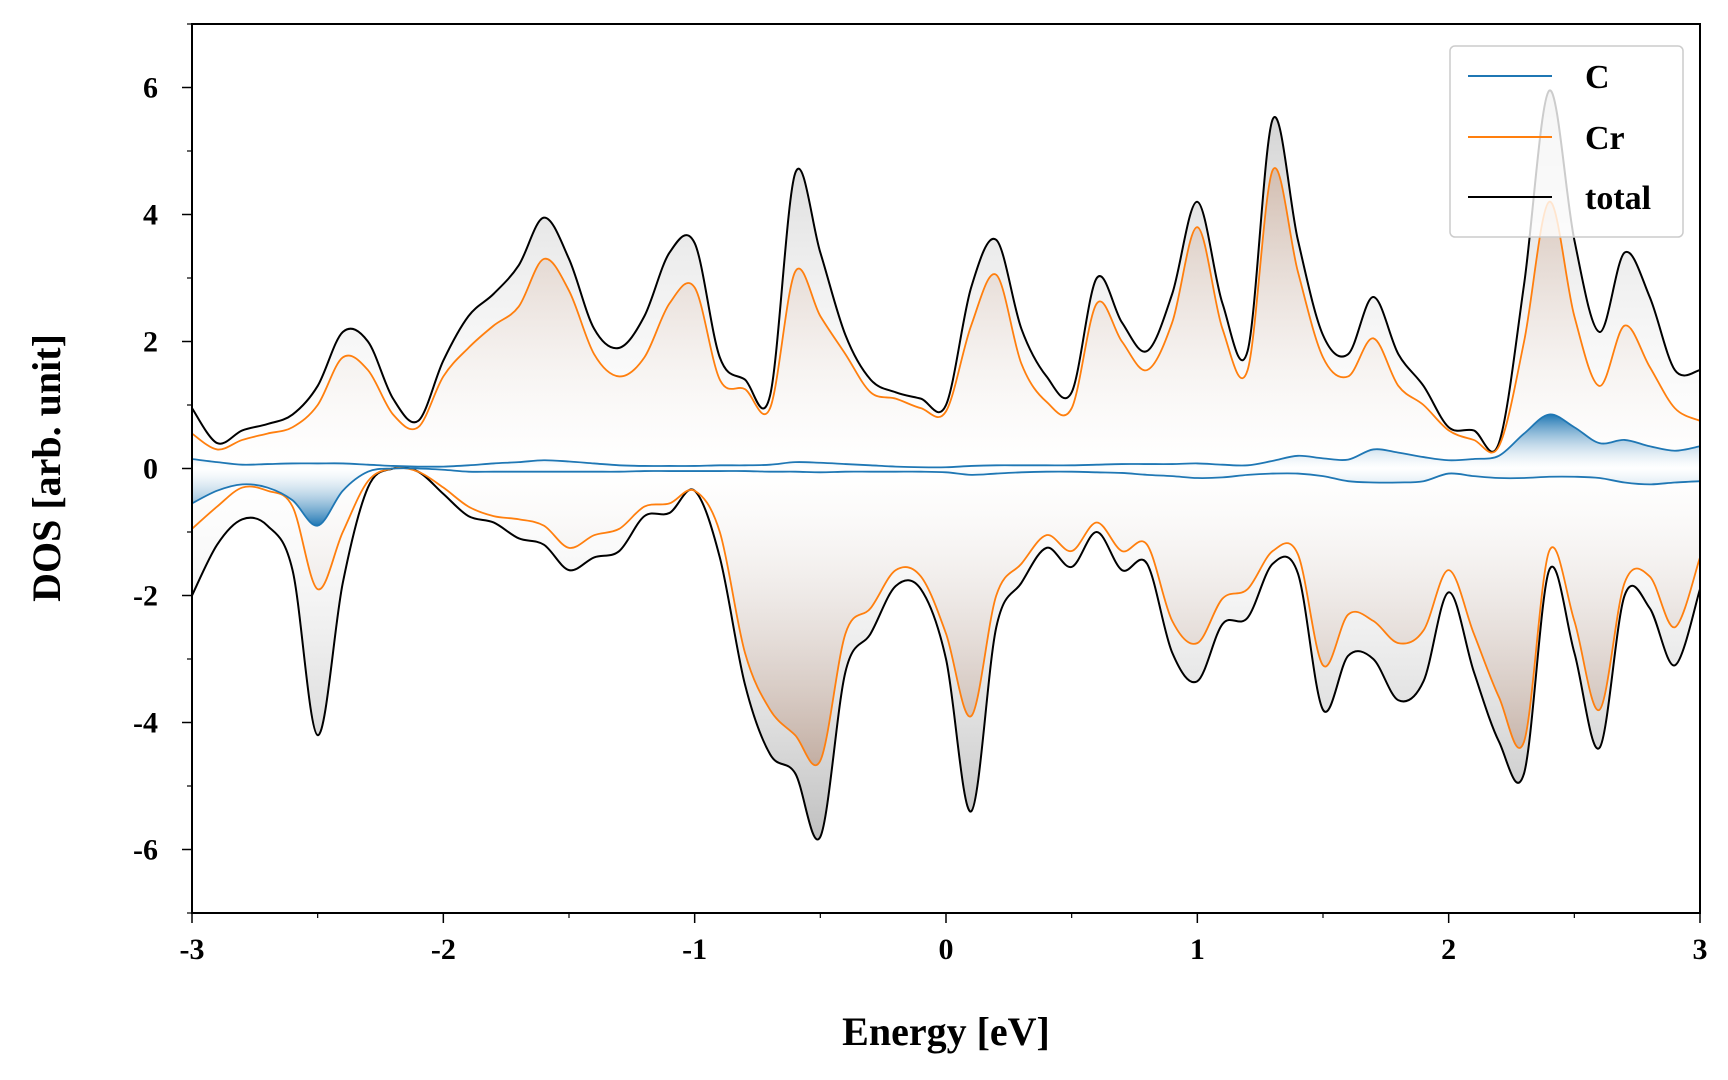 The width and height of the screenshot is (1728, 1080). Describe the element at coordinates (145, 723) in the screenshot. I see `y-tick-label: -4` at that location.